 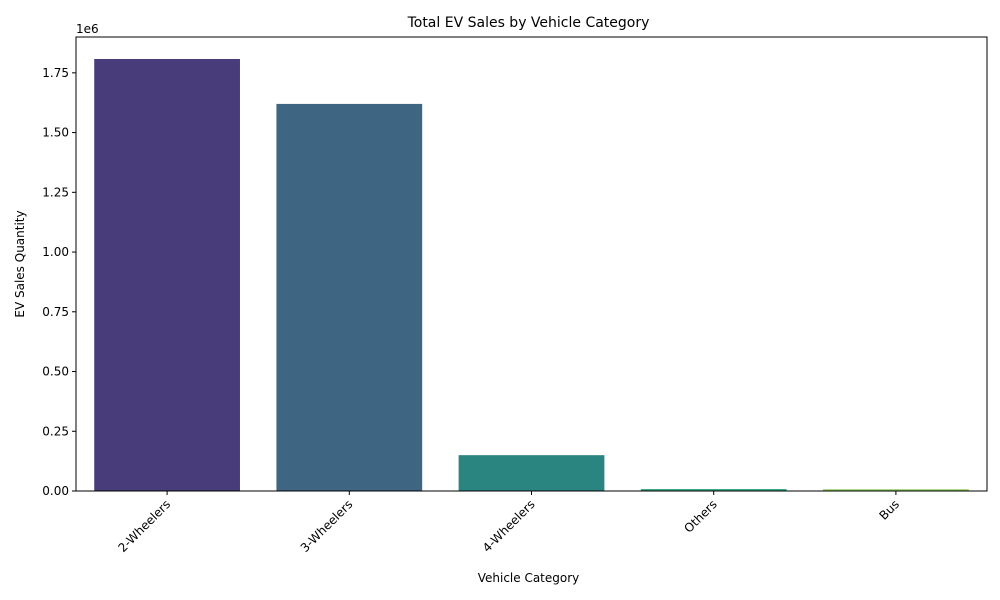 What do you see at coordinates (327, 526) in the screenshot?
I see `x-tick-label: 3-Wheelers` at bounding box center [327, 526].